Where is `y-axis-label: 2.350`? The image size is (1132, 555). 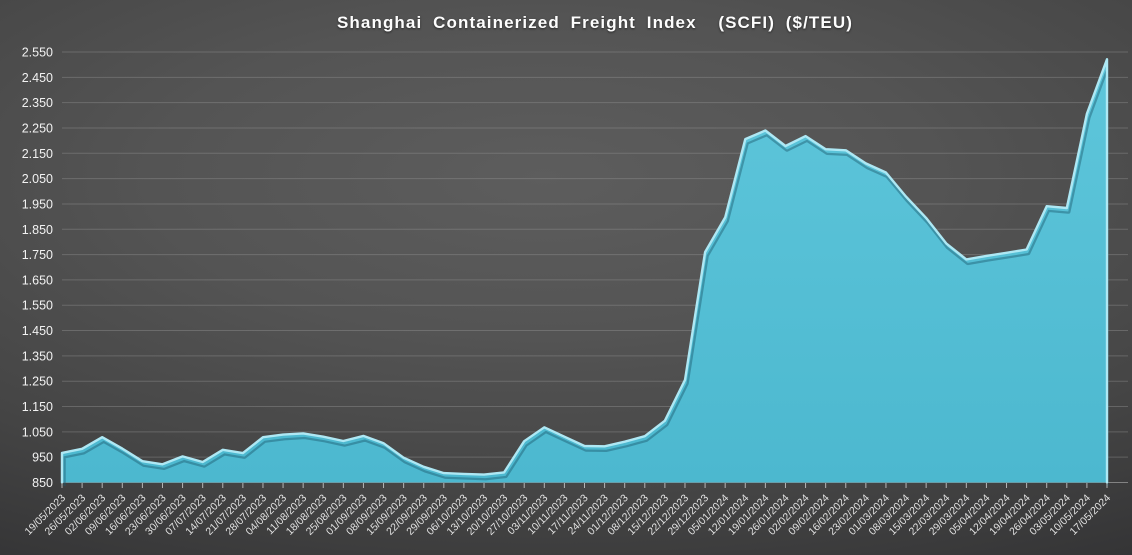 y-axis-label: 2.350 is located at coordinates (37, 103).